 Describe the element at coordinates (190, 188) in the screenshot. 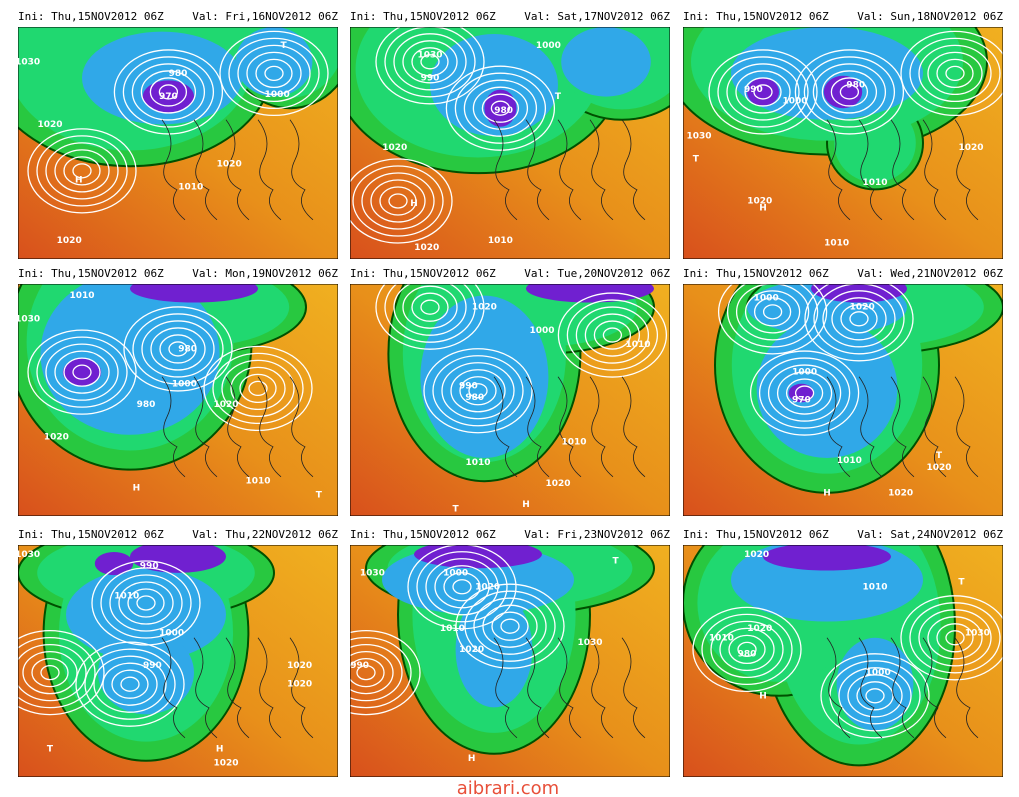

I see `isobar-label: 1010` at that location.